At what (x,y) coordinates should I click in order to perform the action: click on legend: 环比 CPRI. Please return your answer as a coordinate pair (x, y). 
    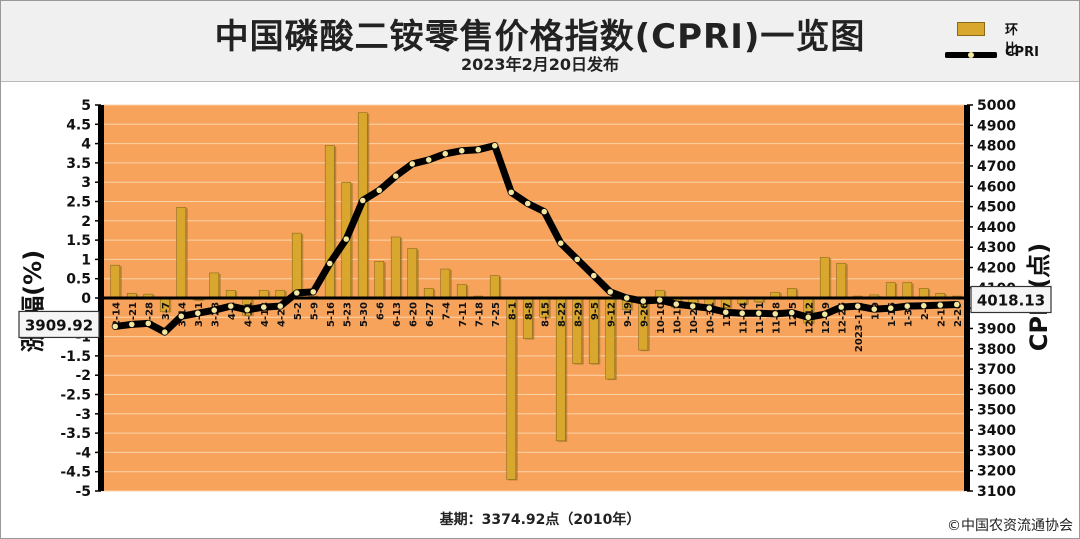
    Looking at the image, I should click on (1006, 44).